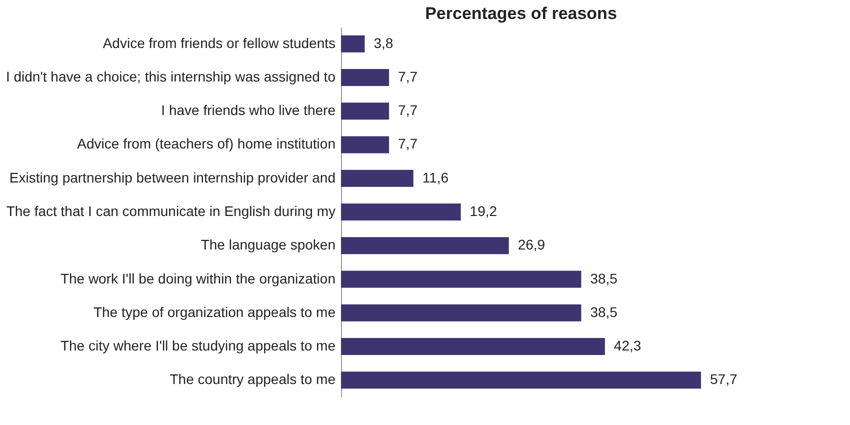 The width and height of the screenshot is (850, 425). Describe the element at coordinates (206, 144) in the screenshot. I see `y-tick-label: Advice from (teachers of) home institution` at that location.